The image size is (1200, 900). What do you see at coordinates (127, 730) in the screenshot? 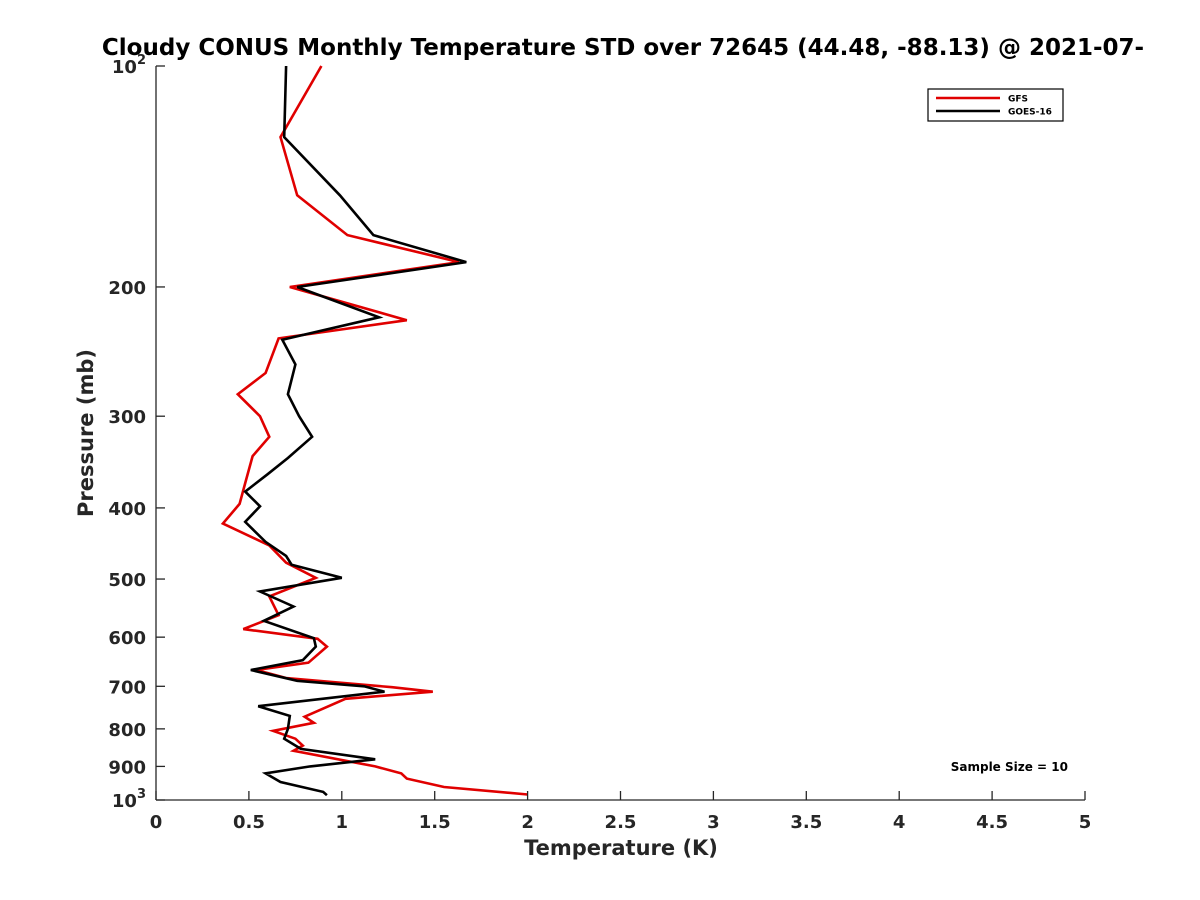
I see `y-tick-label: 800` at bounding box center [127, 730].